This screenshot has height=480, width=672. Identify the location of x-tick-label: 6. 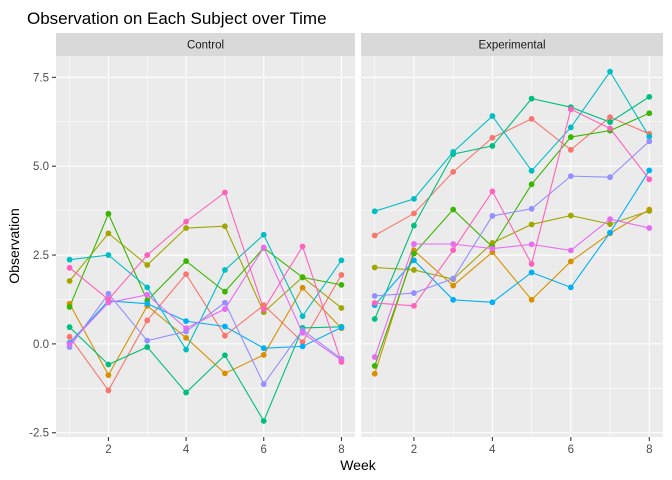
(571, 450).